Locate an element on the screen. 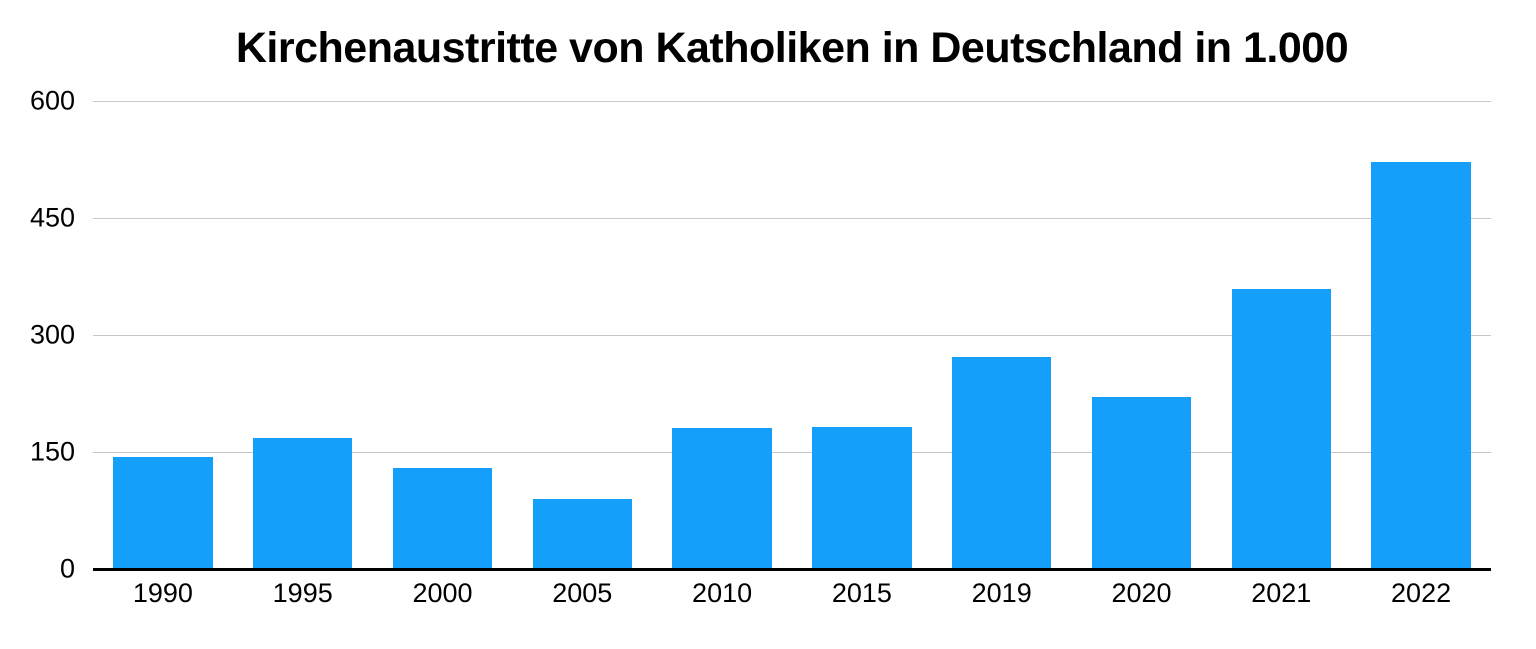 Image resolution: width=1536 pixels, height=649 pixels. bar-cell-2021 is located at coordinates (1281, 335).